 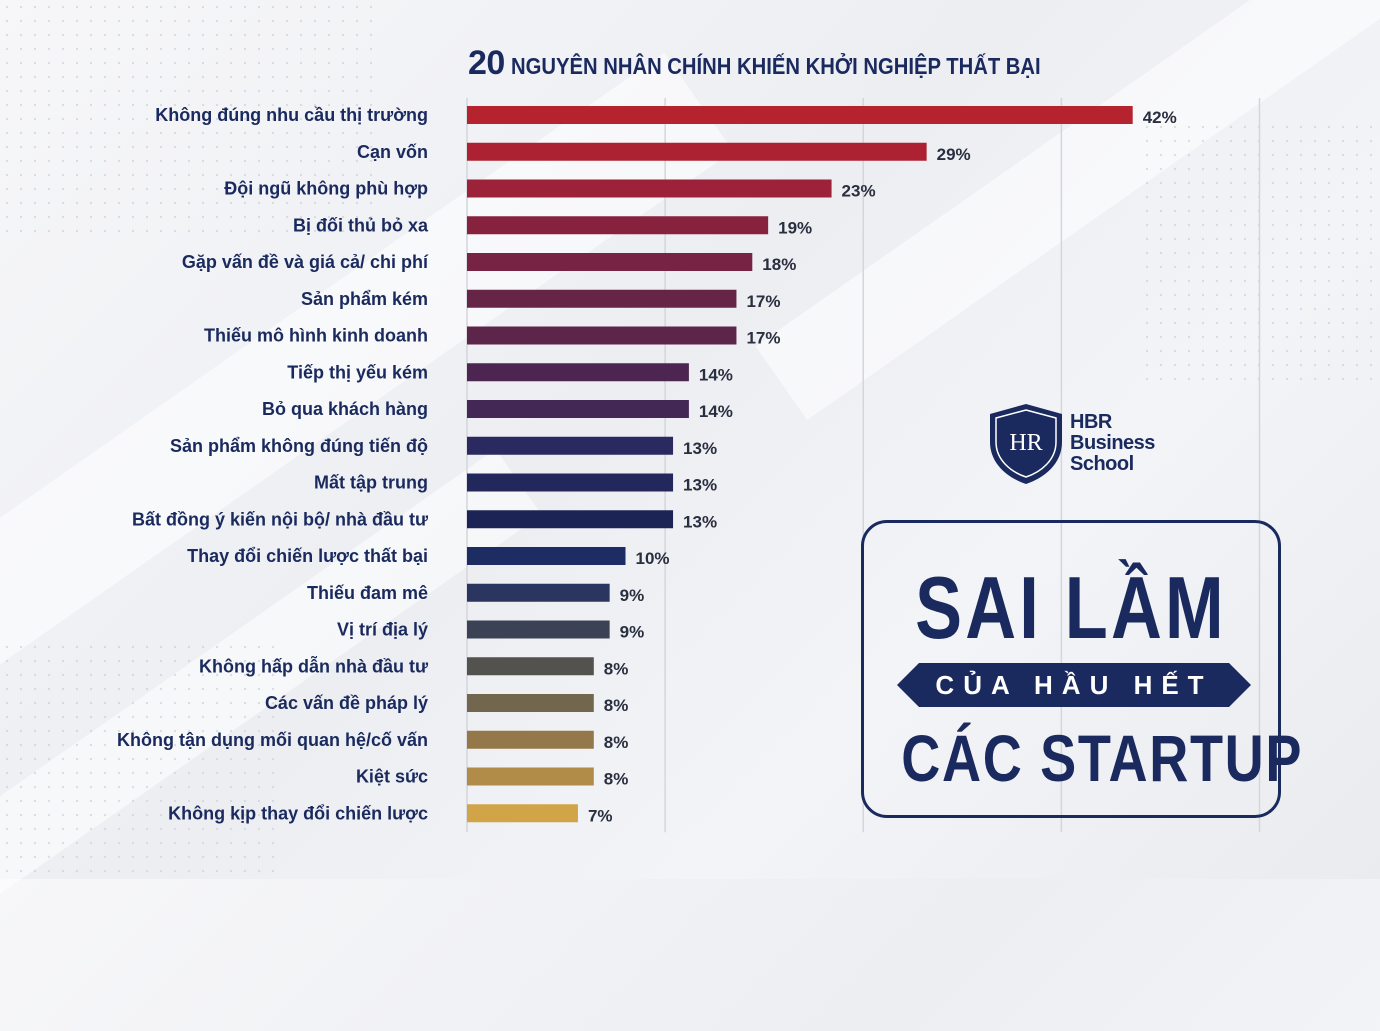 I want to click on category-label: Đội ngũ không phù hợp, so click(x=326, y=189).